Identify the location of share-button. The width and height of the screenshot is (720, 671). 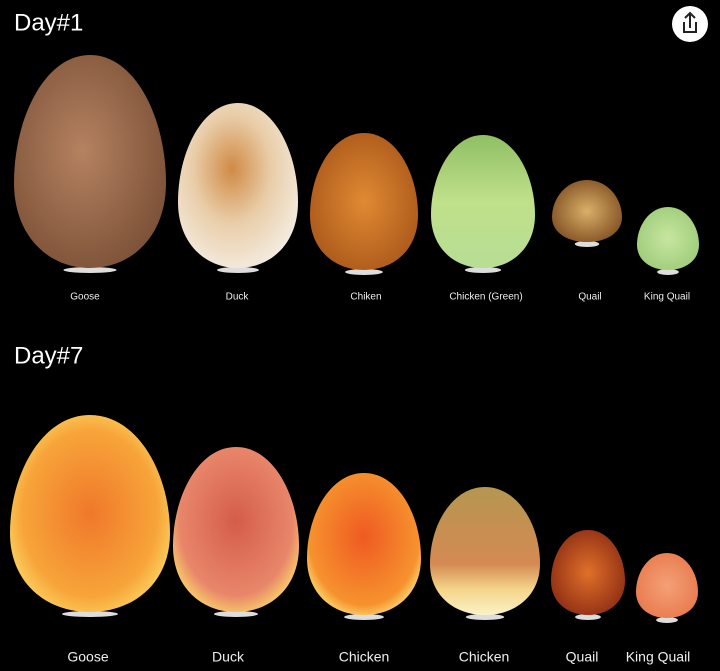
(690, 24).